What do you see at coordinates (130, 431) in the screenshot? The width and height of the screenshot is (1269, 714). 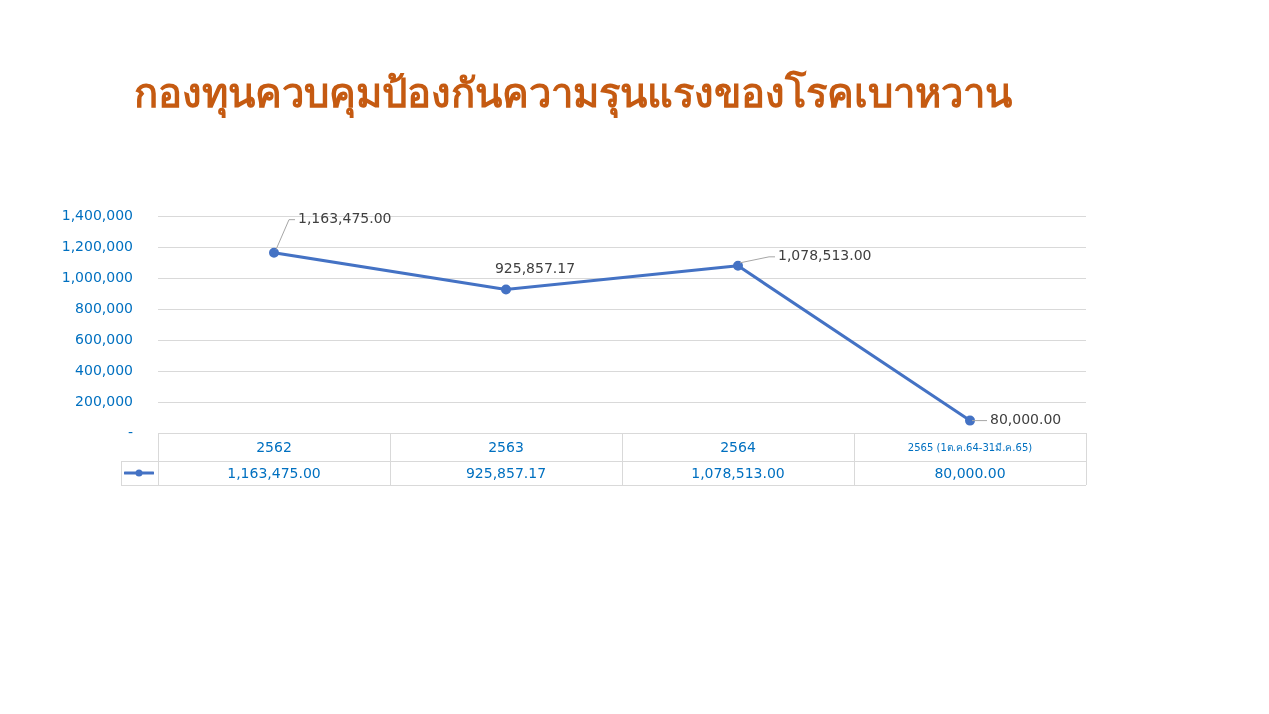 I see `y-tick-label: -` at bounding box center [130, 431].